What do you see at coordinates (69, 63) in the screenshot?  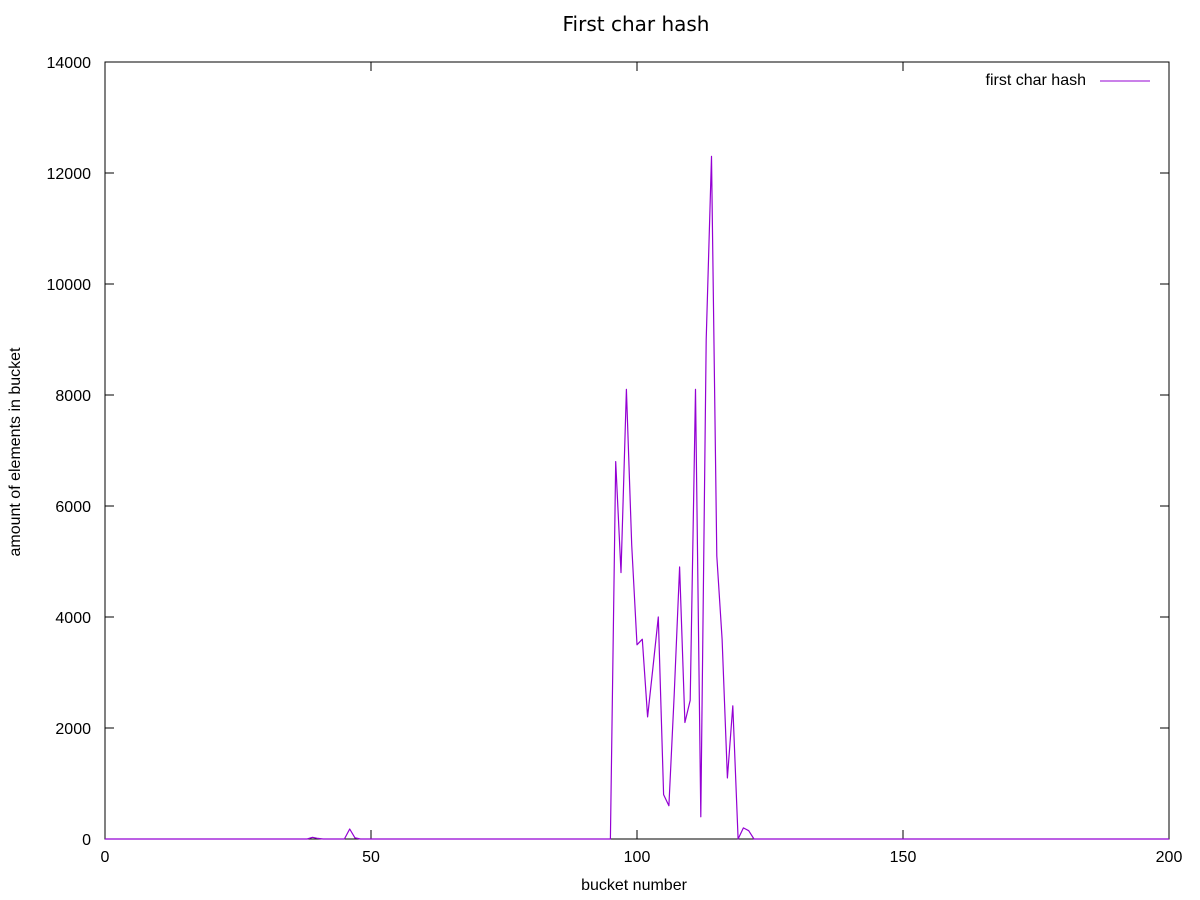 I see `y-tick-label: 14000` at bounding box center [69, 63].